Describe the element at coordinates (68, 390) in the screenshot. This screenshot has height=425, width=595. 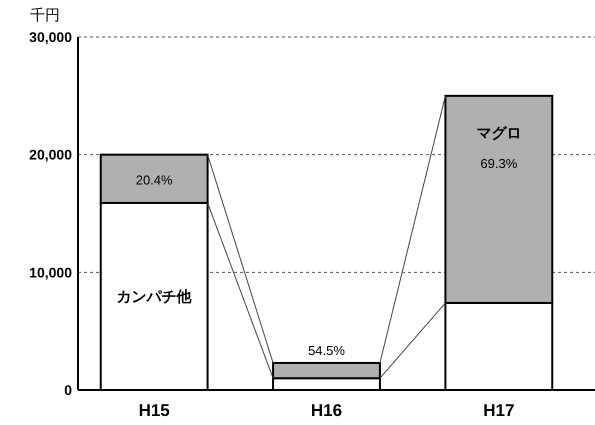
I see `y-tick-label: 0` at that location.